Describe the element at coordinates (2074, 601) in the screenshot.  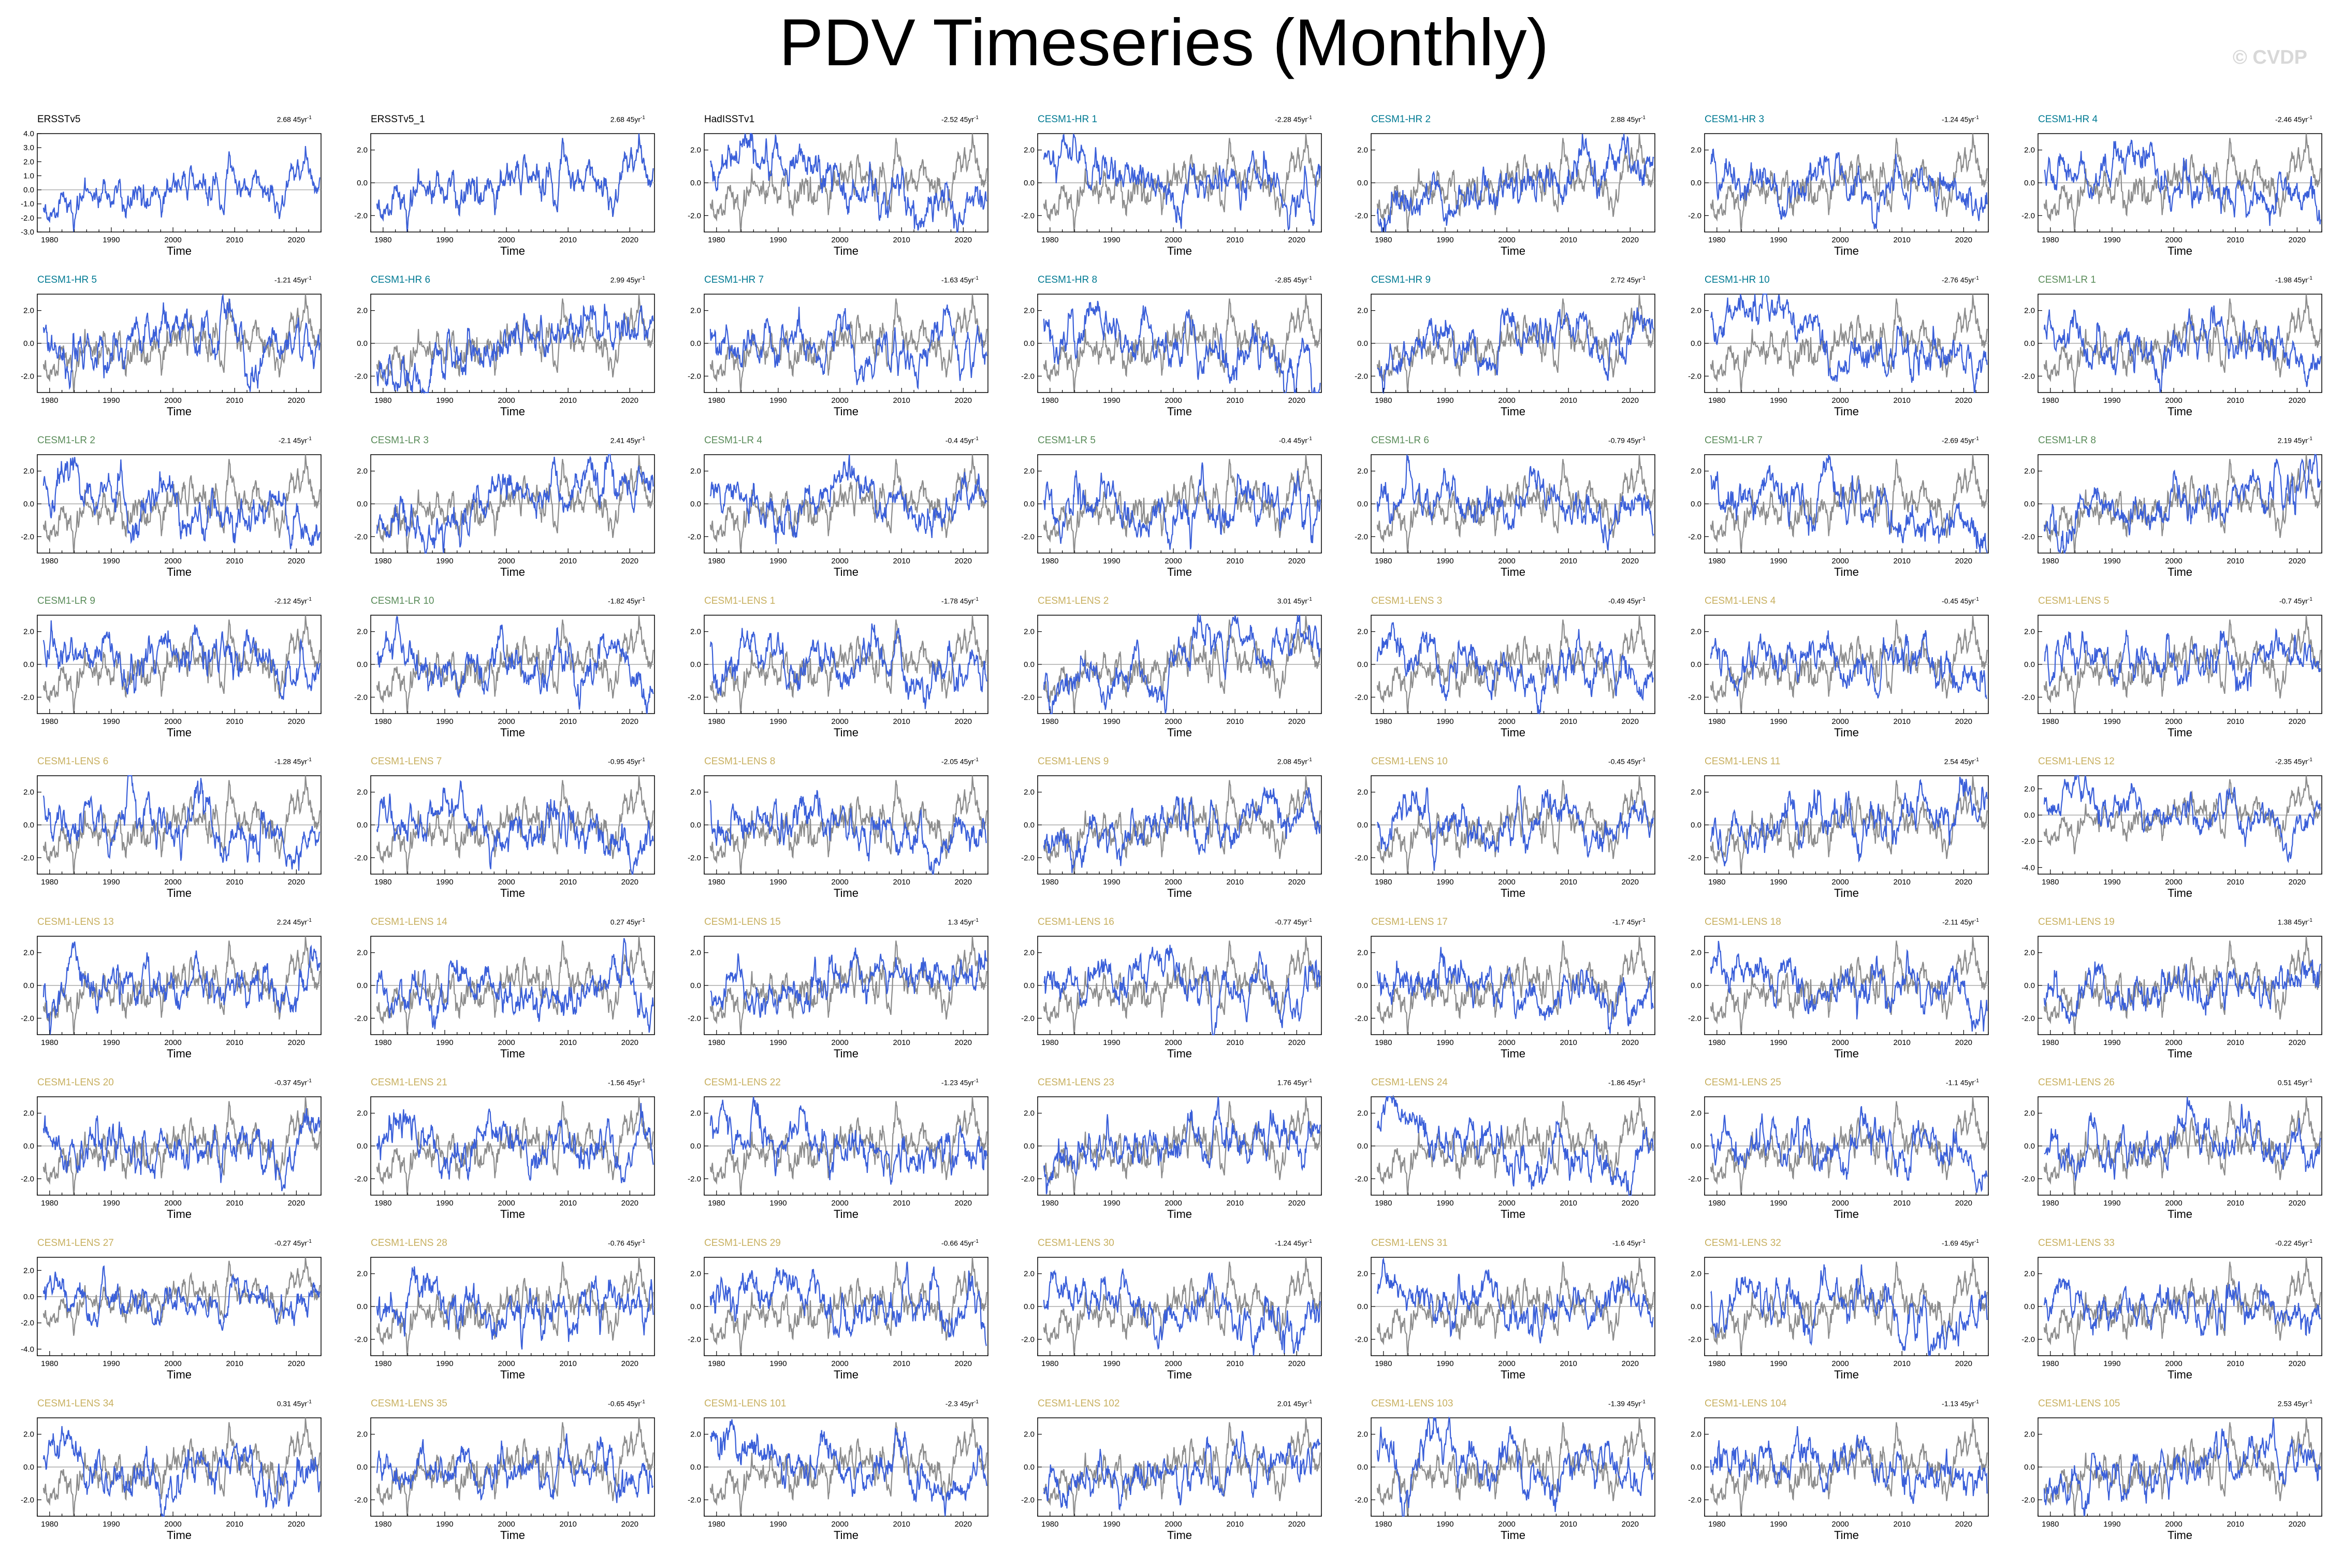
I see `panel-title: CESM1-LENS 5` at that location.